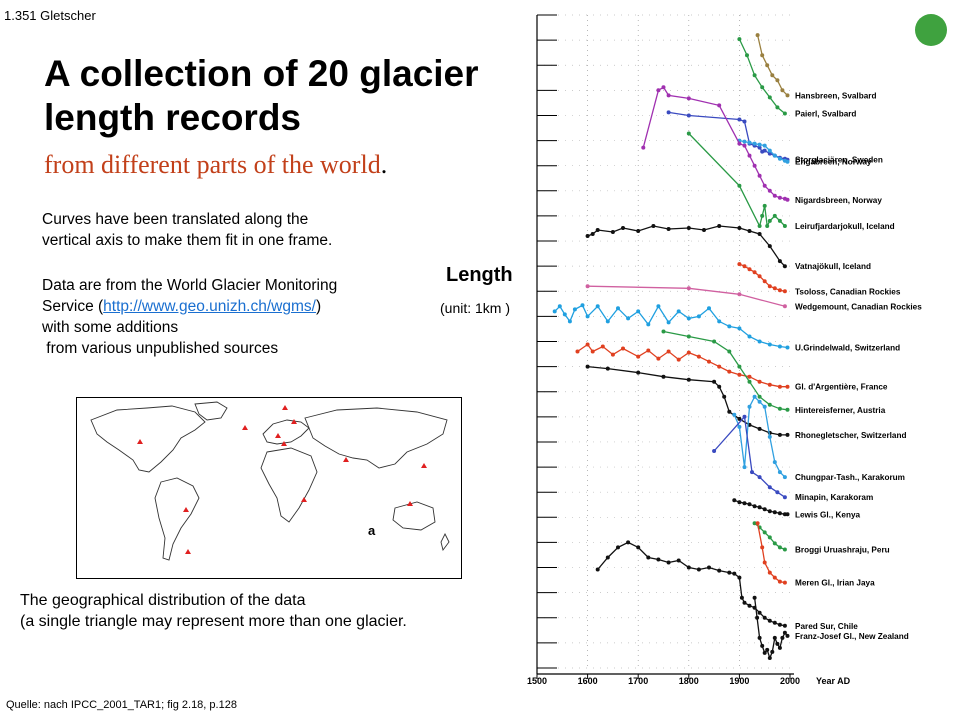  What do you see at coordinates (50, 15) in the screenshot?
I see `slide-id: 1.351 Gletscher` at bounding box center [50, 15].